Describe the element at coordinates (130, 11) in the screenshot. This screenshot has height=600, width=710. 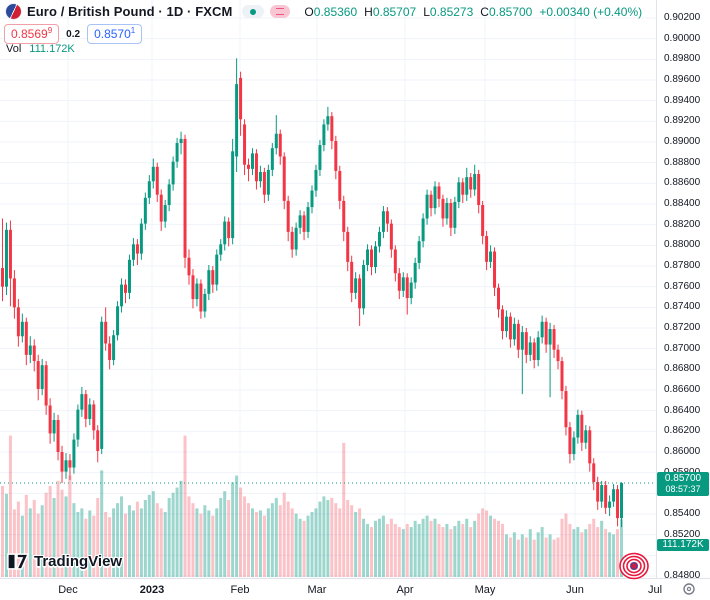
I see `symbol-title: Euro / British Pound · 1D · FXCM` at that location.